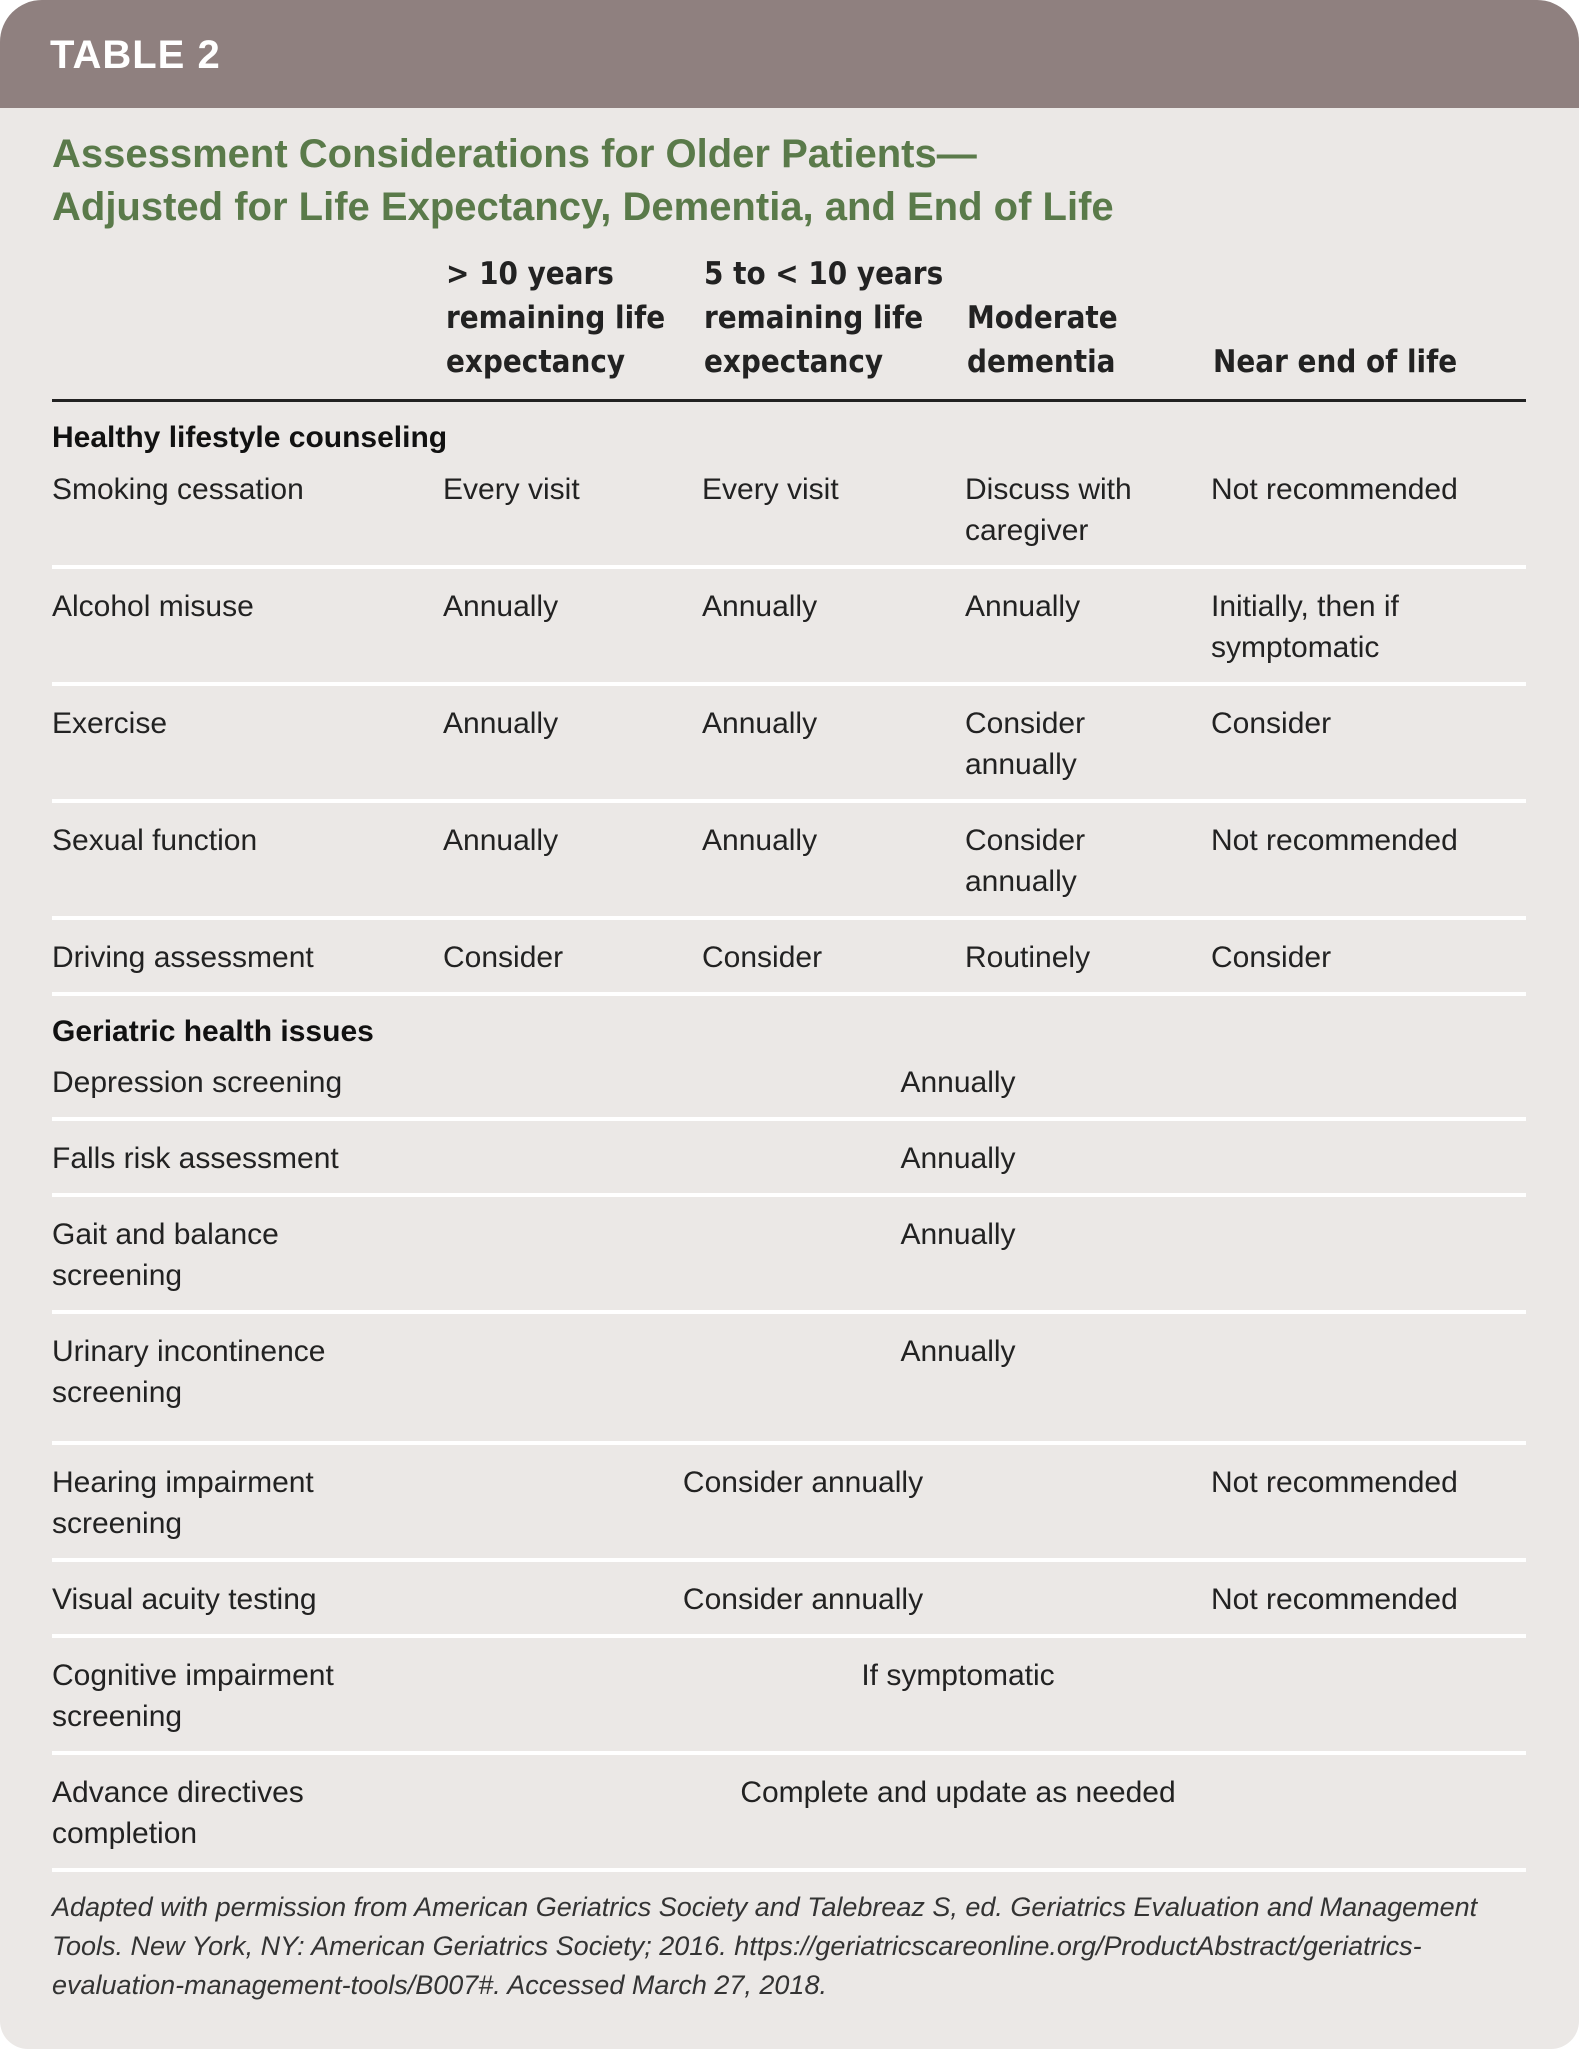 The width and height of the screenshot is (1579, 2049). Describe the element at coordinates (153, 606) in the screenshot. I see `row-label: Alcohol misuse` at that location.